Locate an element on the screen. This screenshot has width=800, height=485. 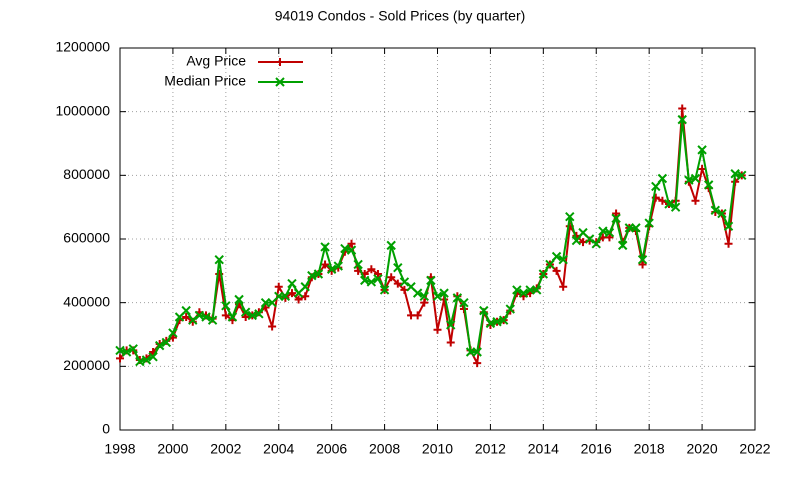
x-tick-label: 2022 is located at coordinates (754, 449).